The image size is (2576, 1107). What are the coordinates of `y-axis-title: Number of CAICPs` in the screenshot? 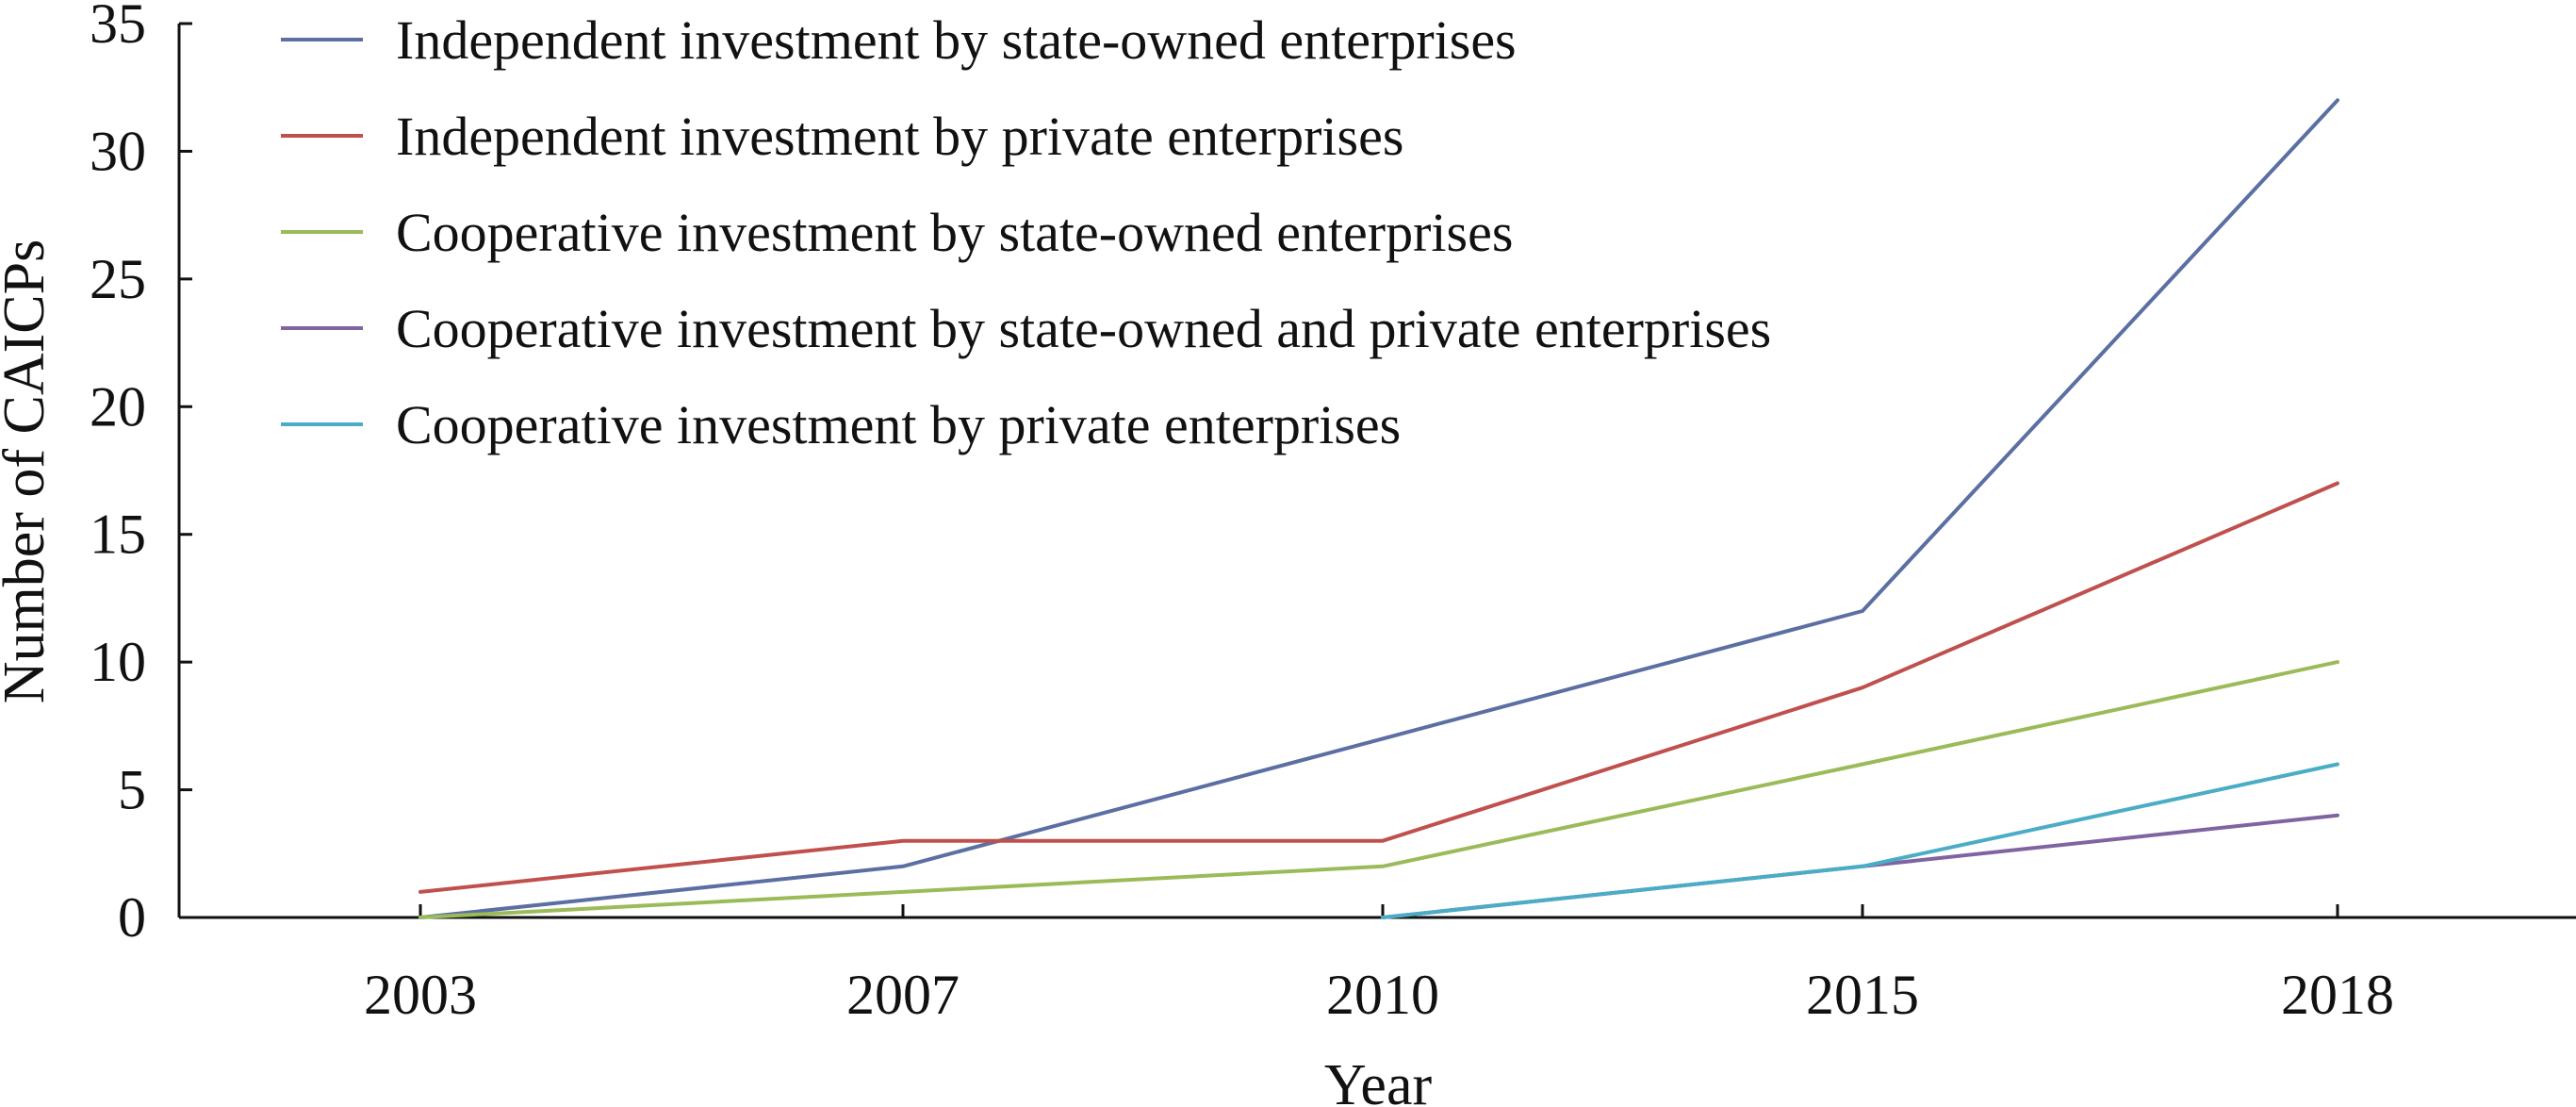 It's located at (28, 472).